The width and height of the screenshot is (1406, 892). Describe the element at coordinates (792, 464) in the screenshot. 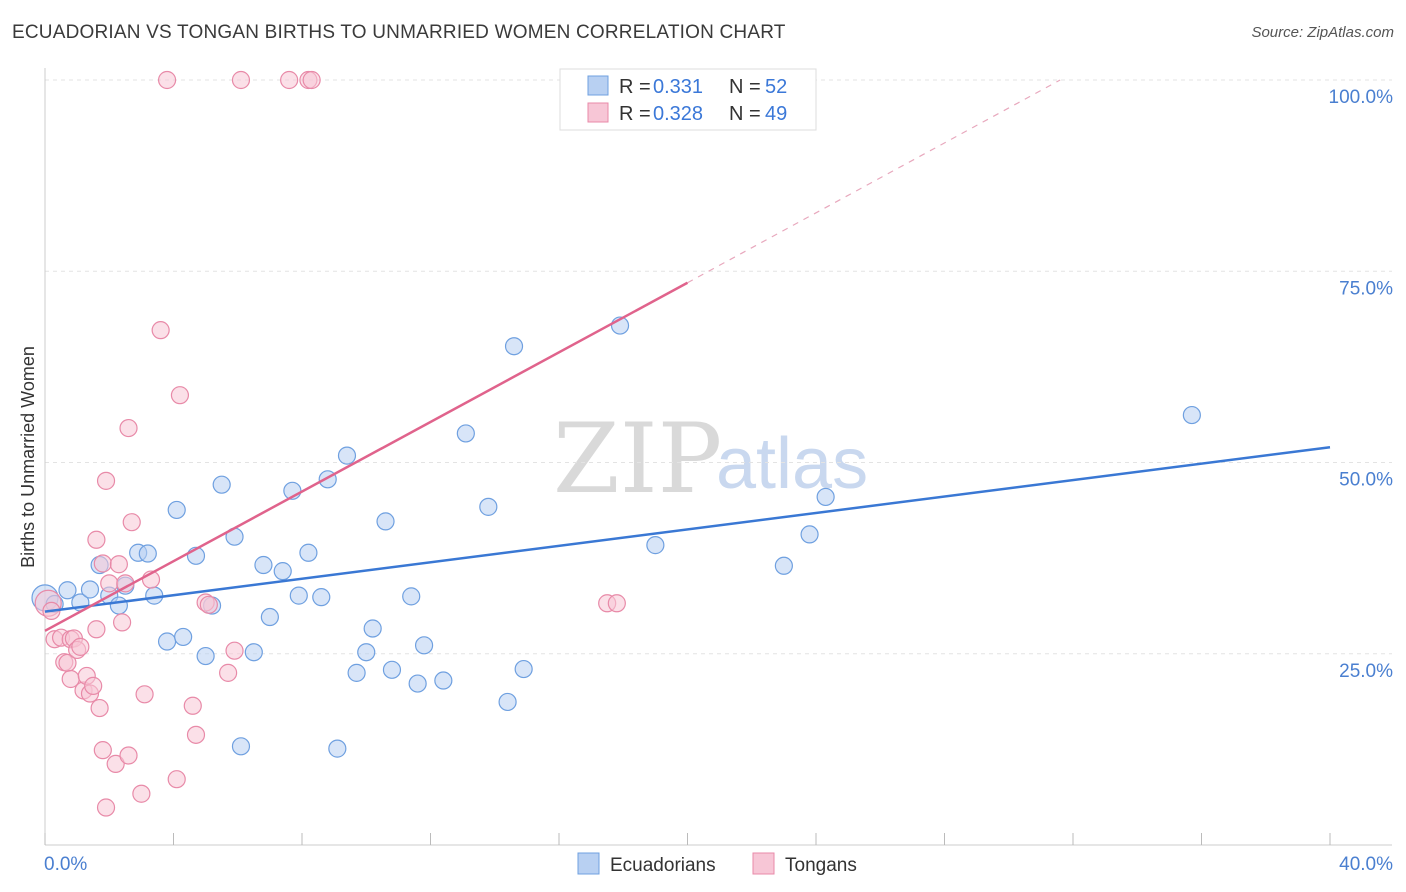

I see `watermark-atlas: atlas` at that location.